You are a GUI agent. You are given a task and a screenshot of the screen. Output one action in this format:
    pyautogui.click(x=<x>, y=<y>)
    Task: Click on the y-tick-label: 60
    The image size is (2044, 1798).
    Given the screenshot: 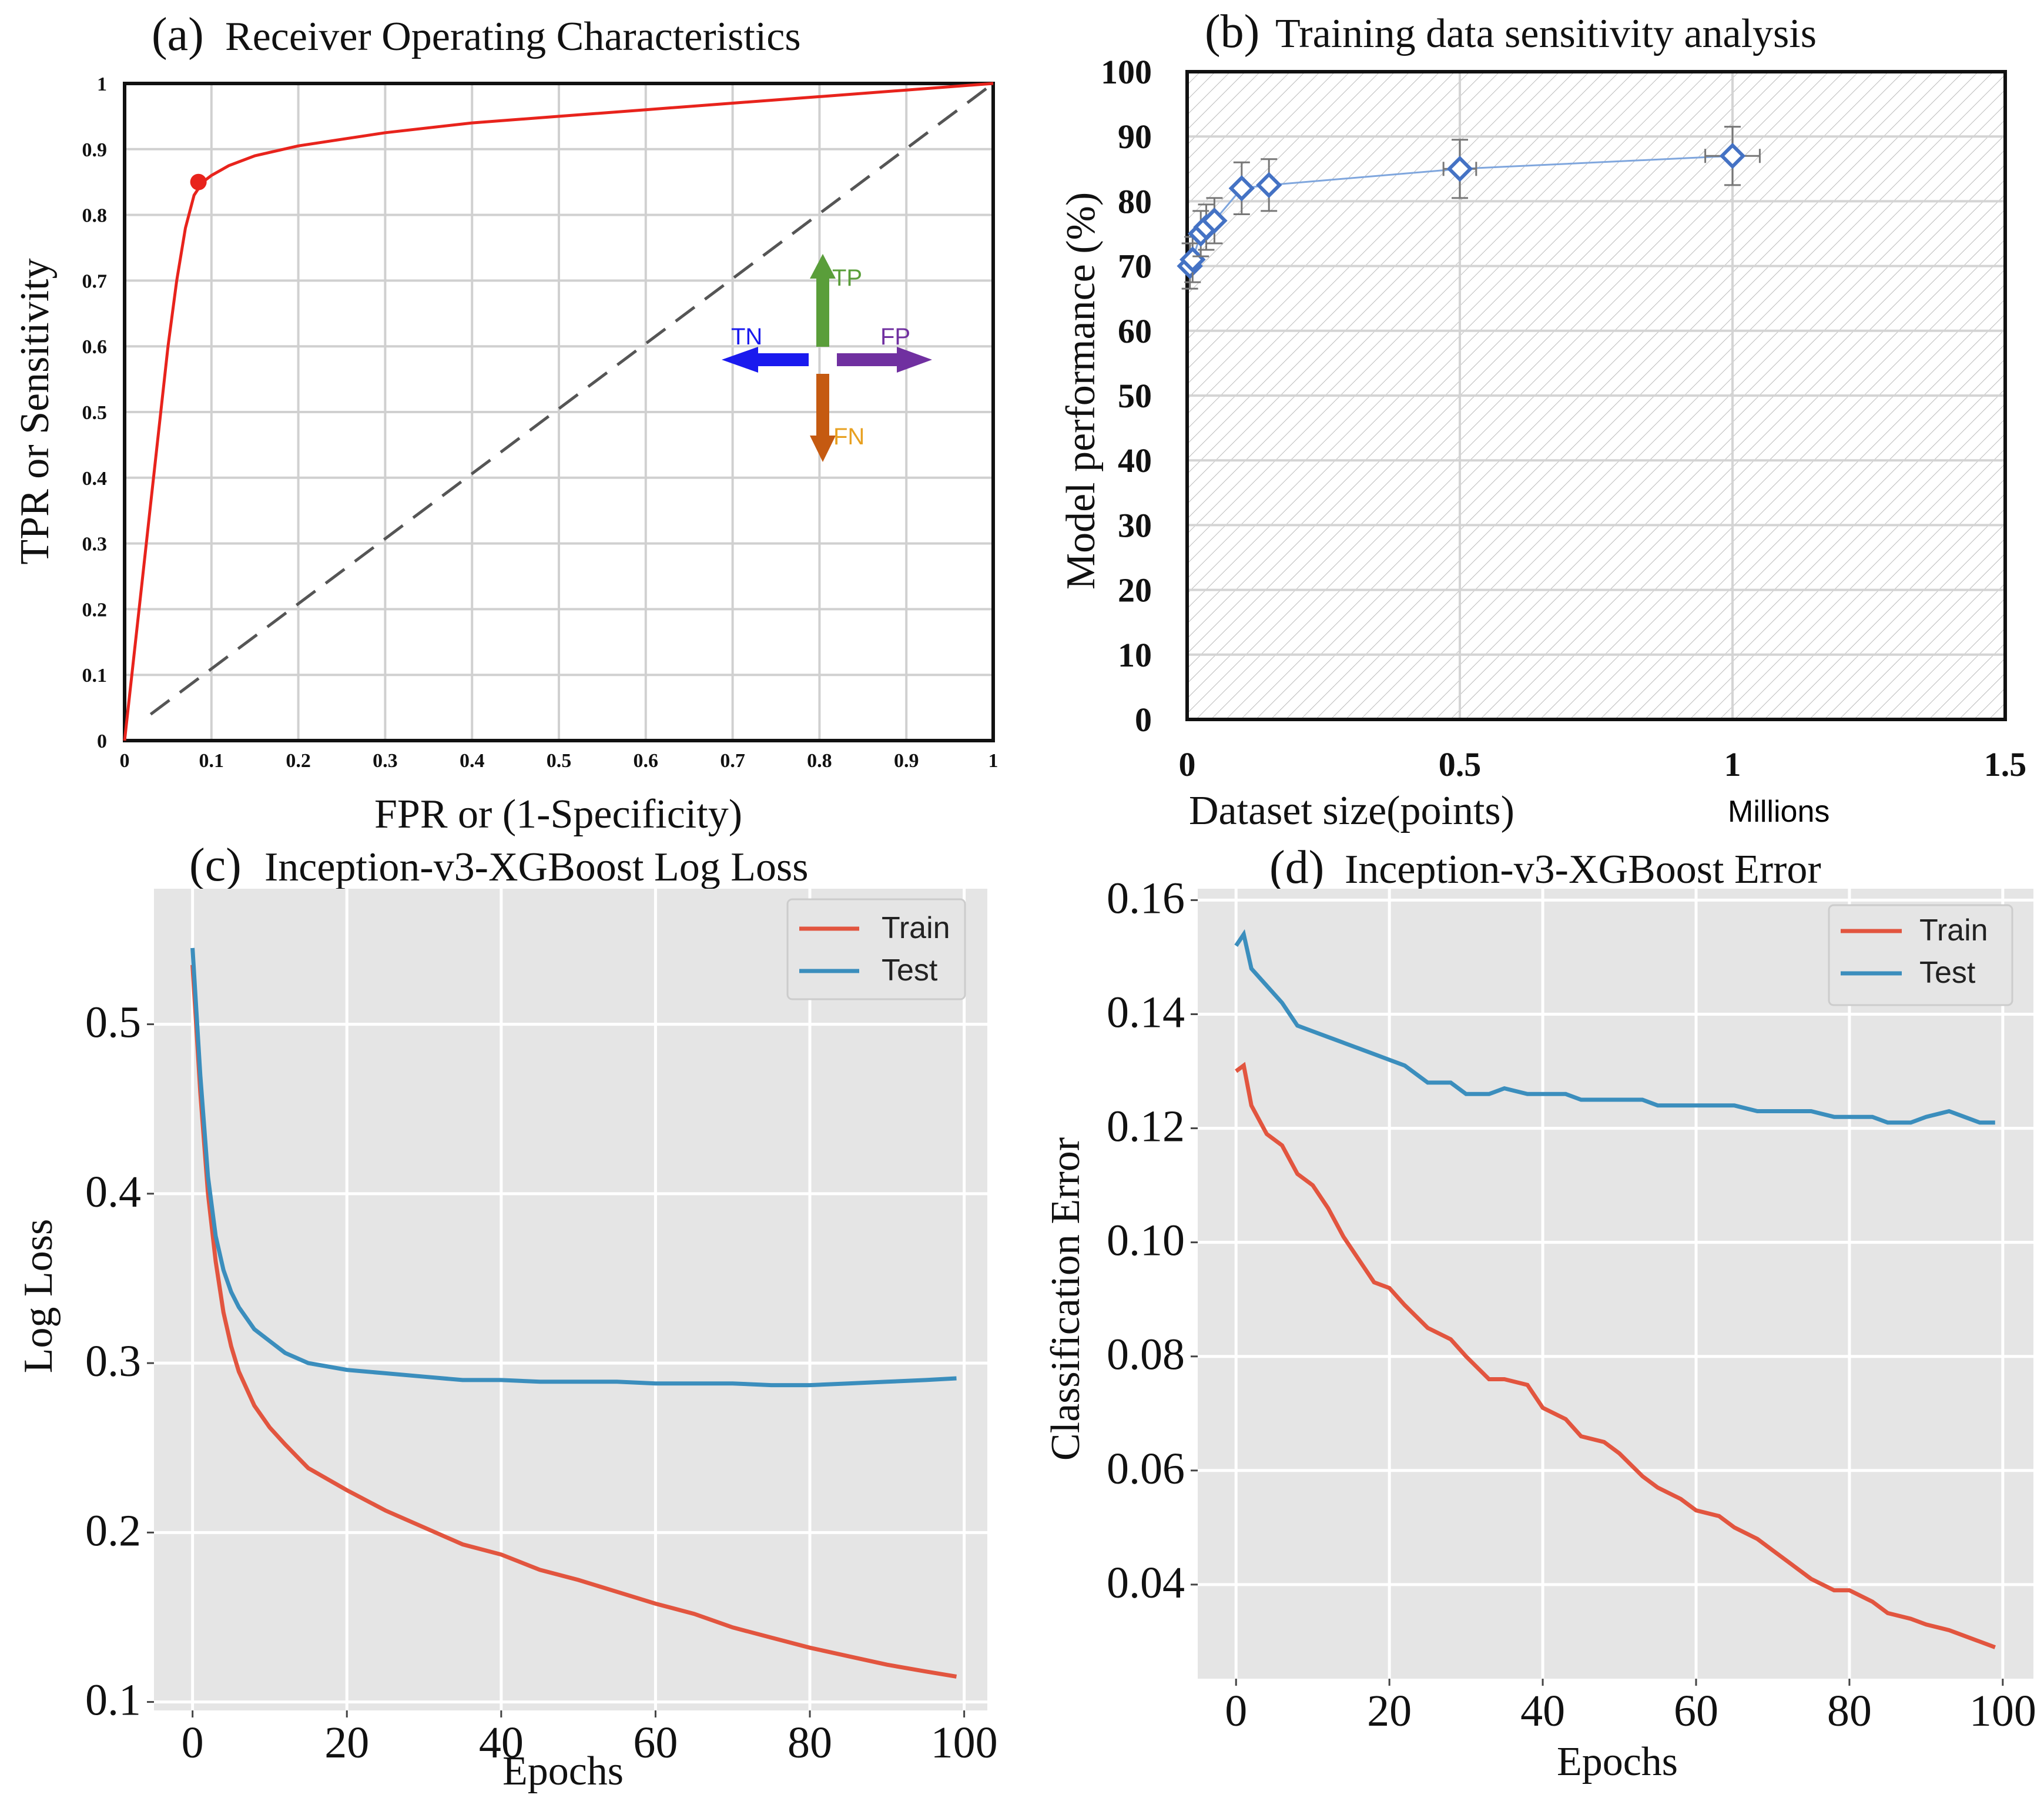 What is the action you would take?
    pyautogui.click(x=1135, y=331)
    